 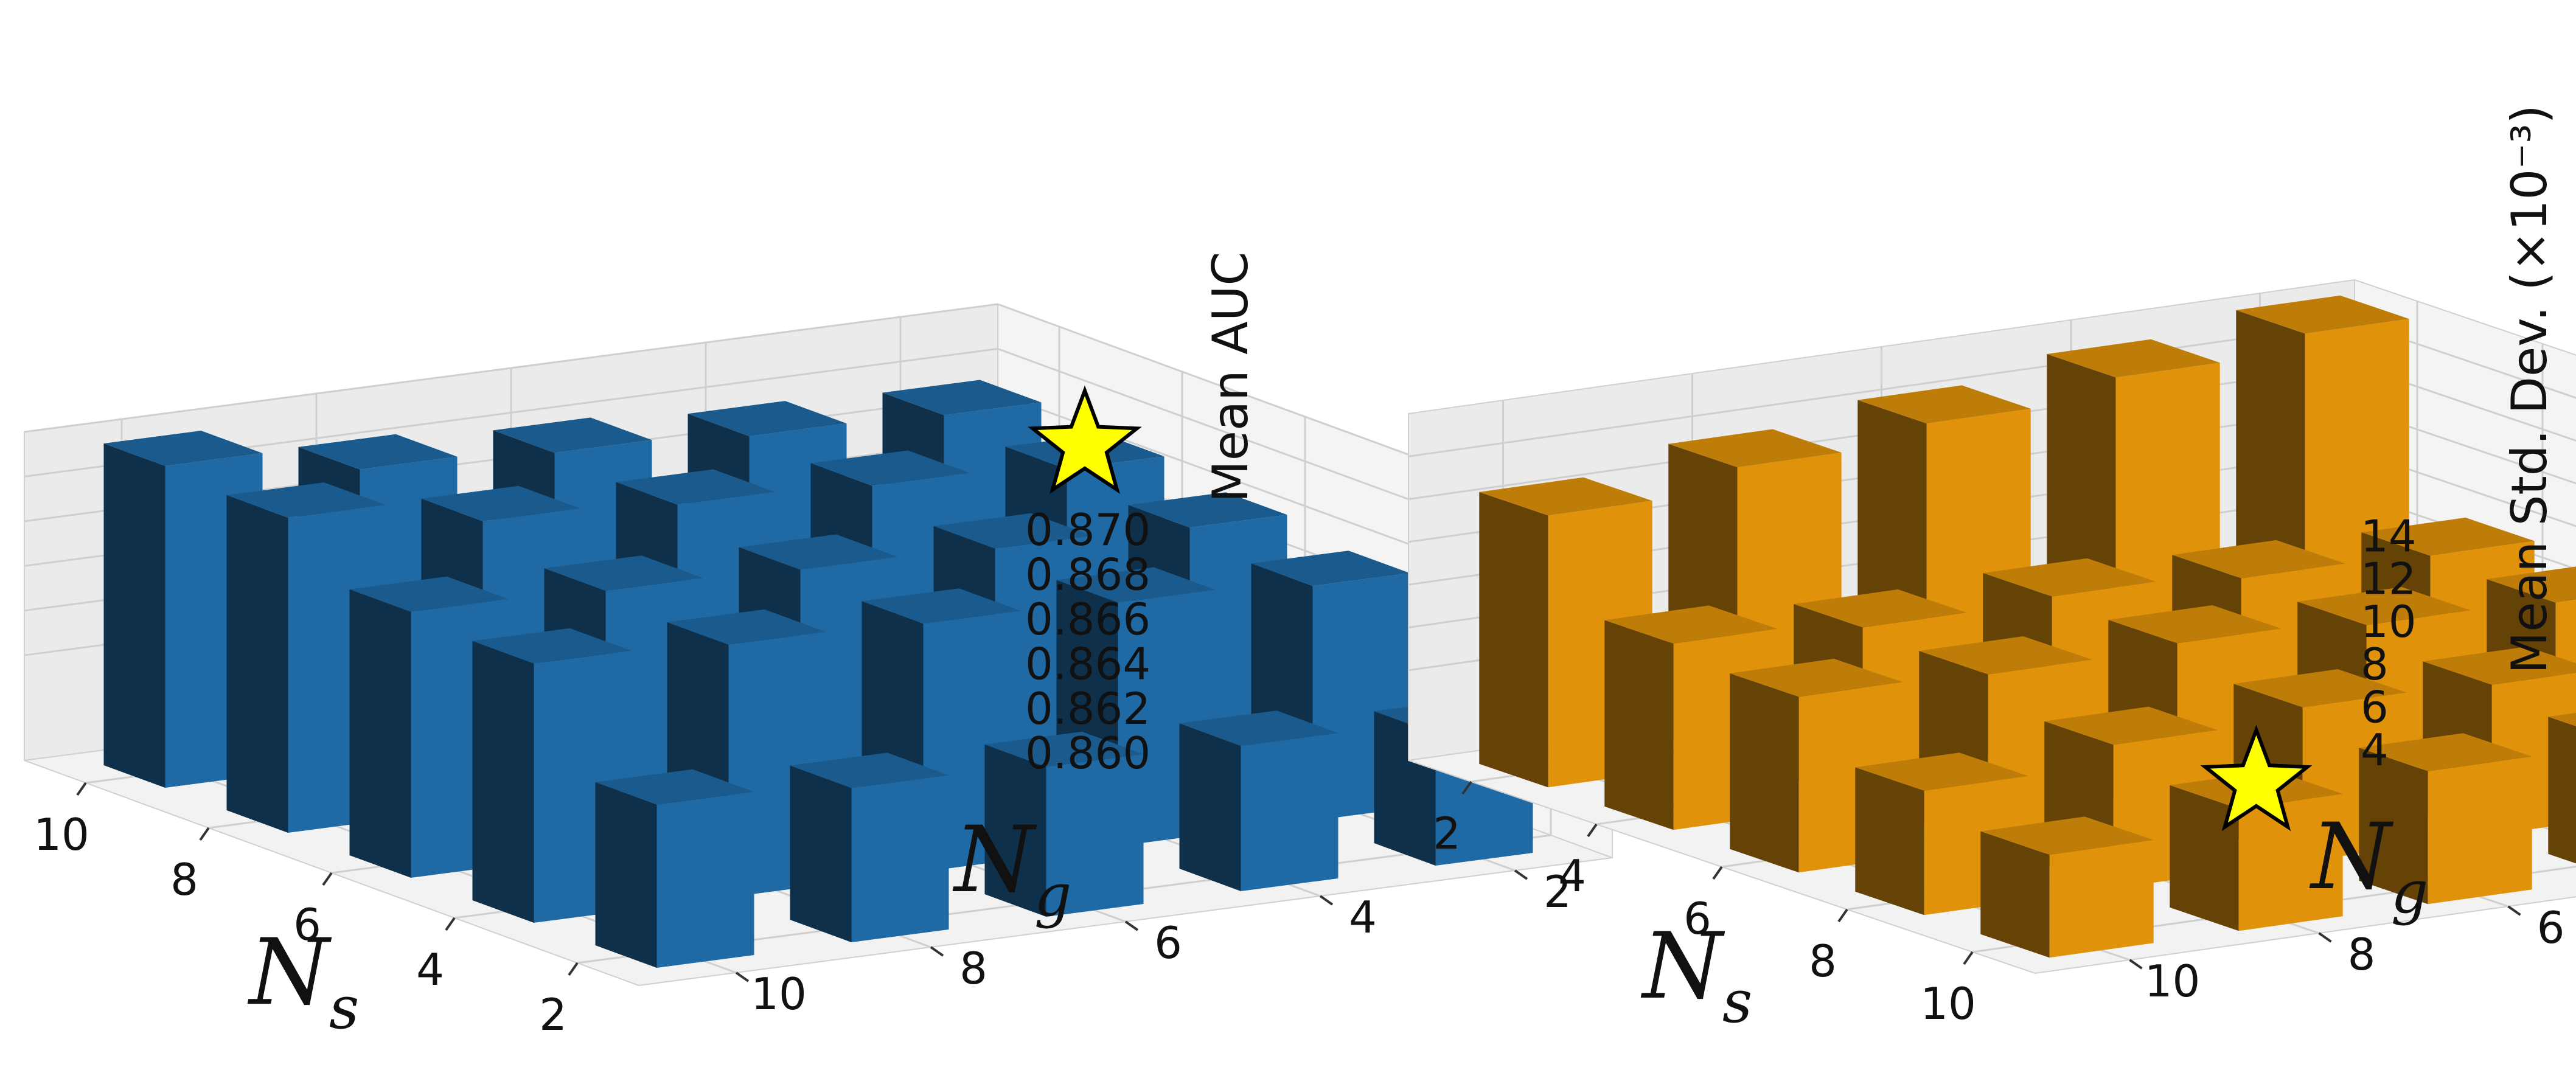 What do you see at coordinates (2389, 535) in the screenshot?
I see `z-tick-label: 14` at bounding box center [2389, 535].